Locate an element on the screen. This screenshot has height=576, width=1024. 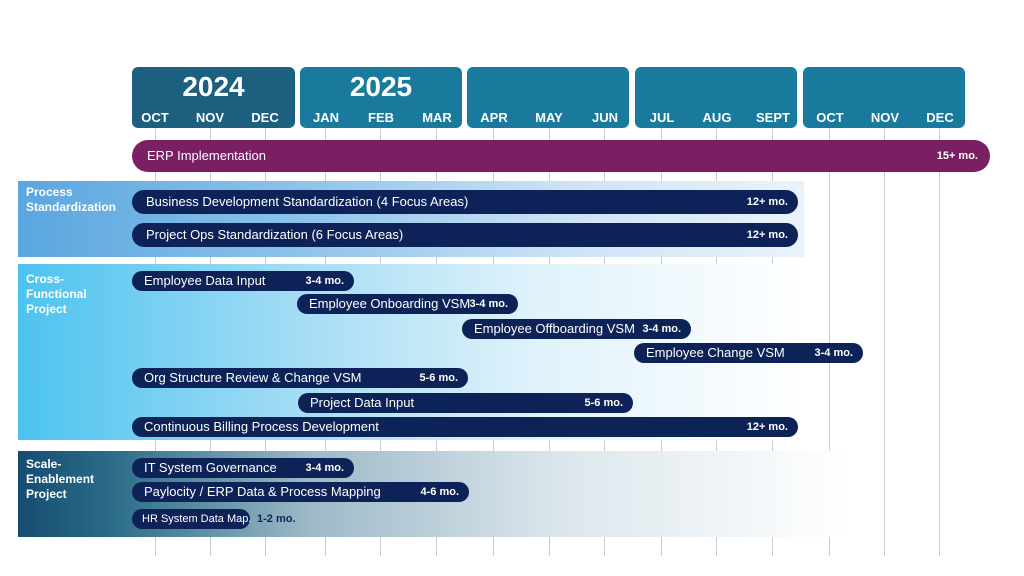
bar-label: ERP Implementation is located at coordinates (206, 155).